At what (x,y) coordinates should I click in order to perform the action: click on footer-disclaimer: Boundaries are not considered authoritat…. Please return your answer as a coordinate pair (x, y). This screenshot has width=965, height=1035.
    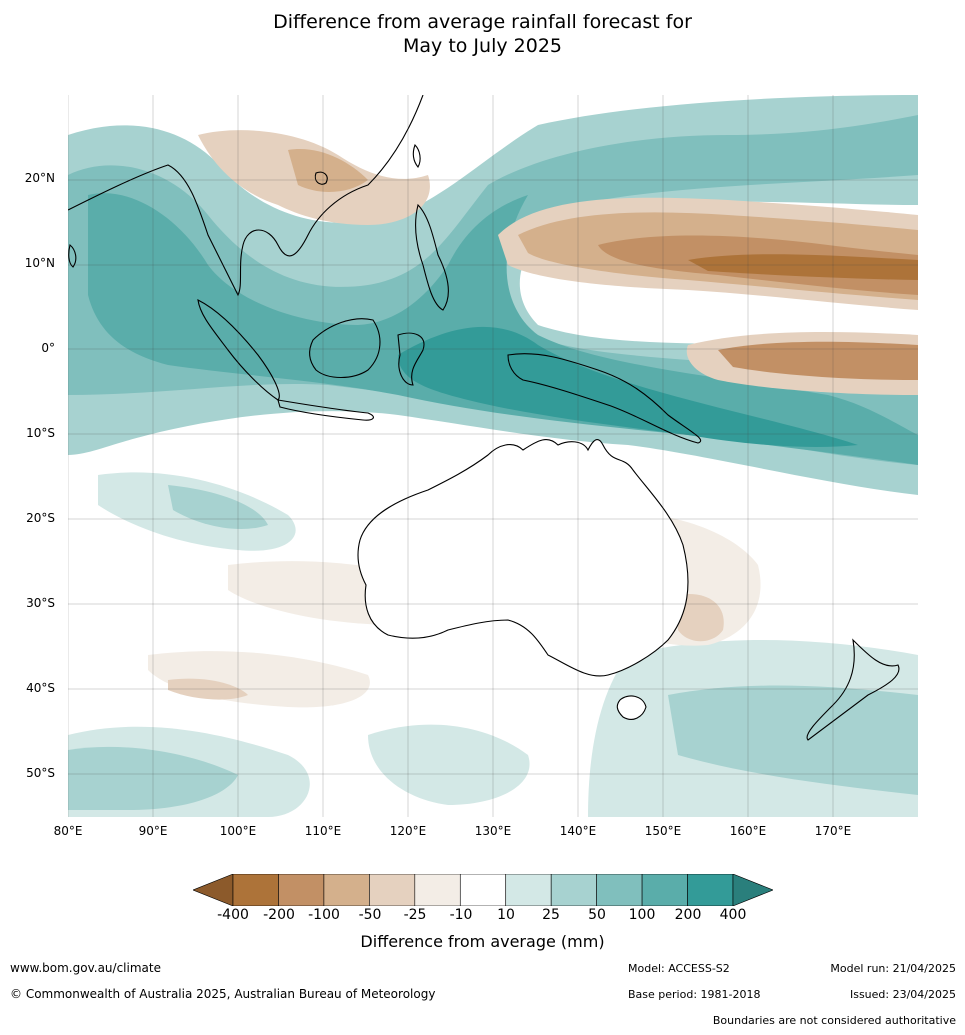
    Looking at the image, I should click on (834, 1020).